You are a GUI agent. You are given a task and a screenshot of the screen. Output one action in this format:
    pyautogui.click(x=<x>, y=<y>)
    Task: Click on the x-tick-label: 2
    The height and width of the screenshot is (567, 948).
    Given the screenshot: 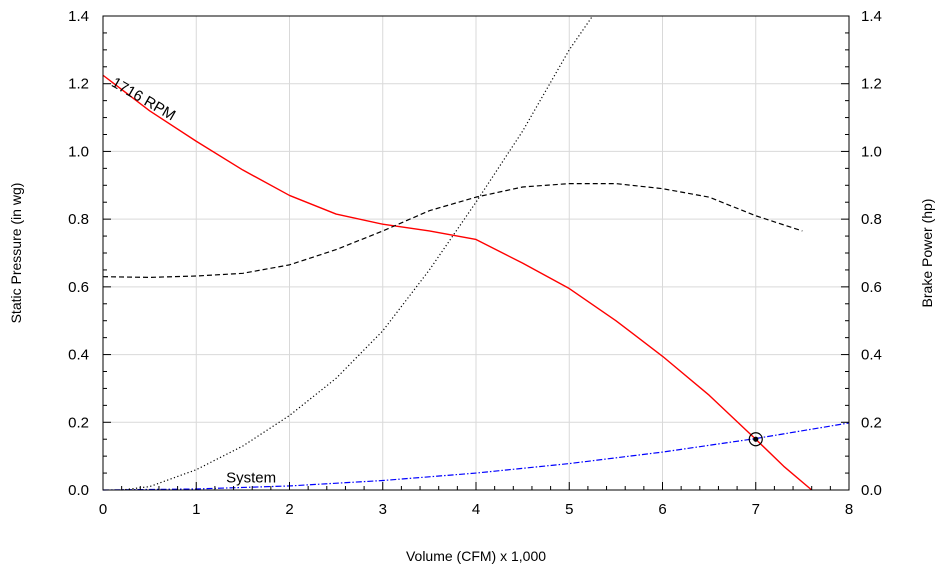 What is the action you would take?
    pyautogui.click(x=289, y=509)
    